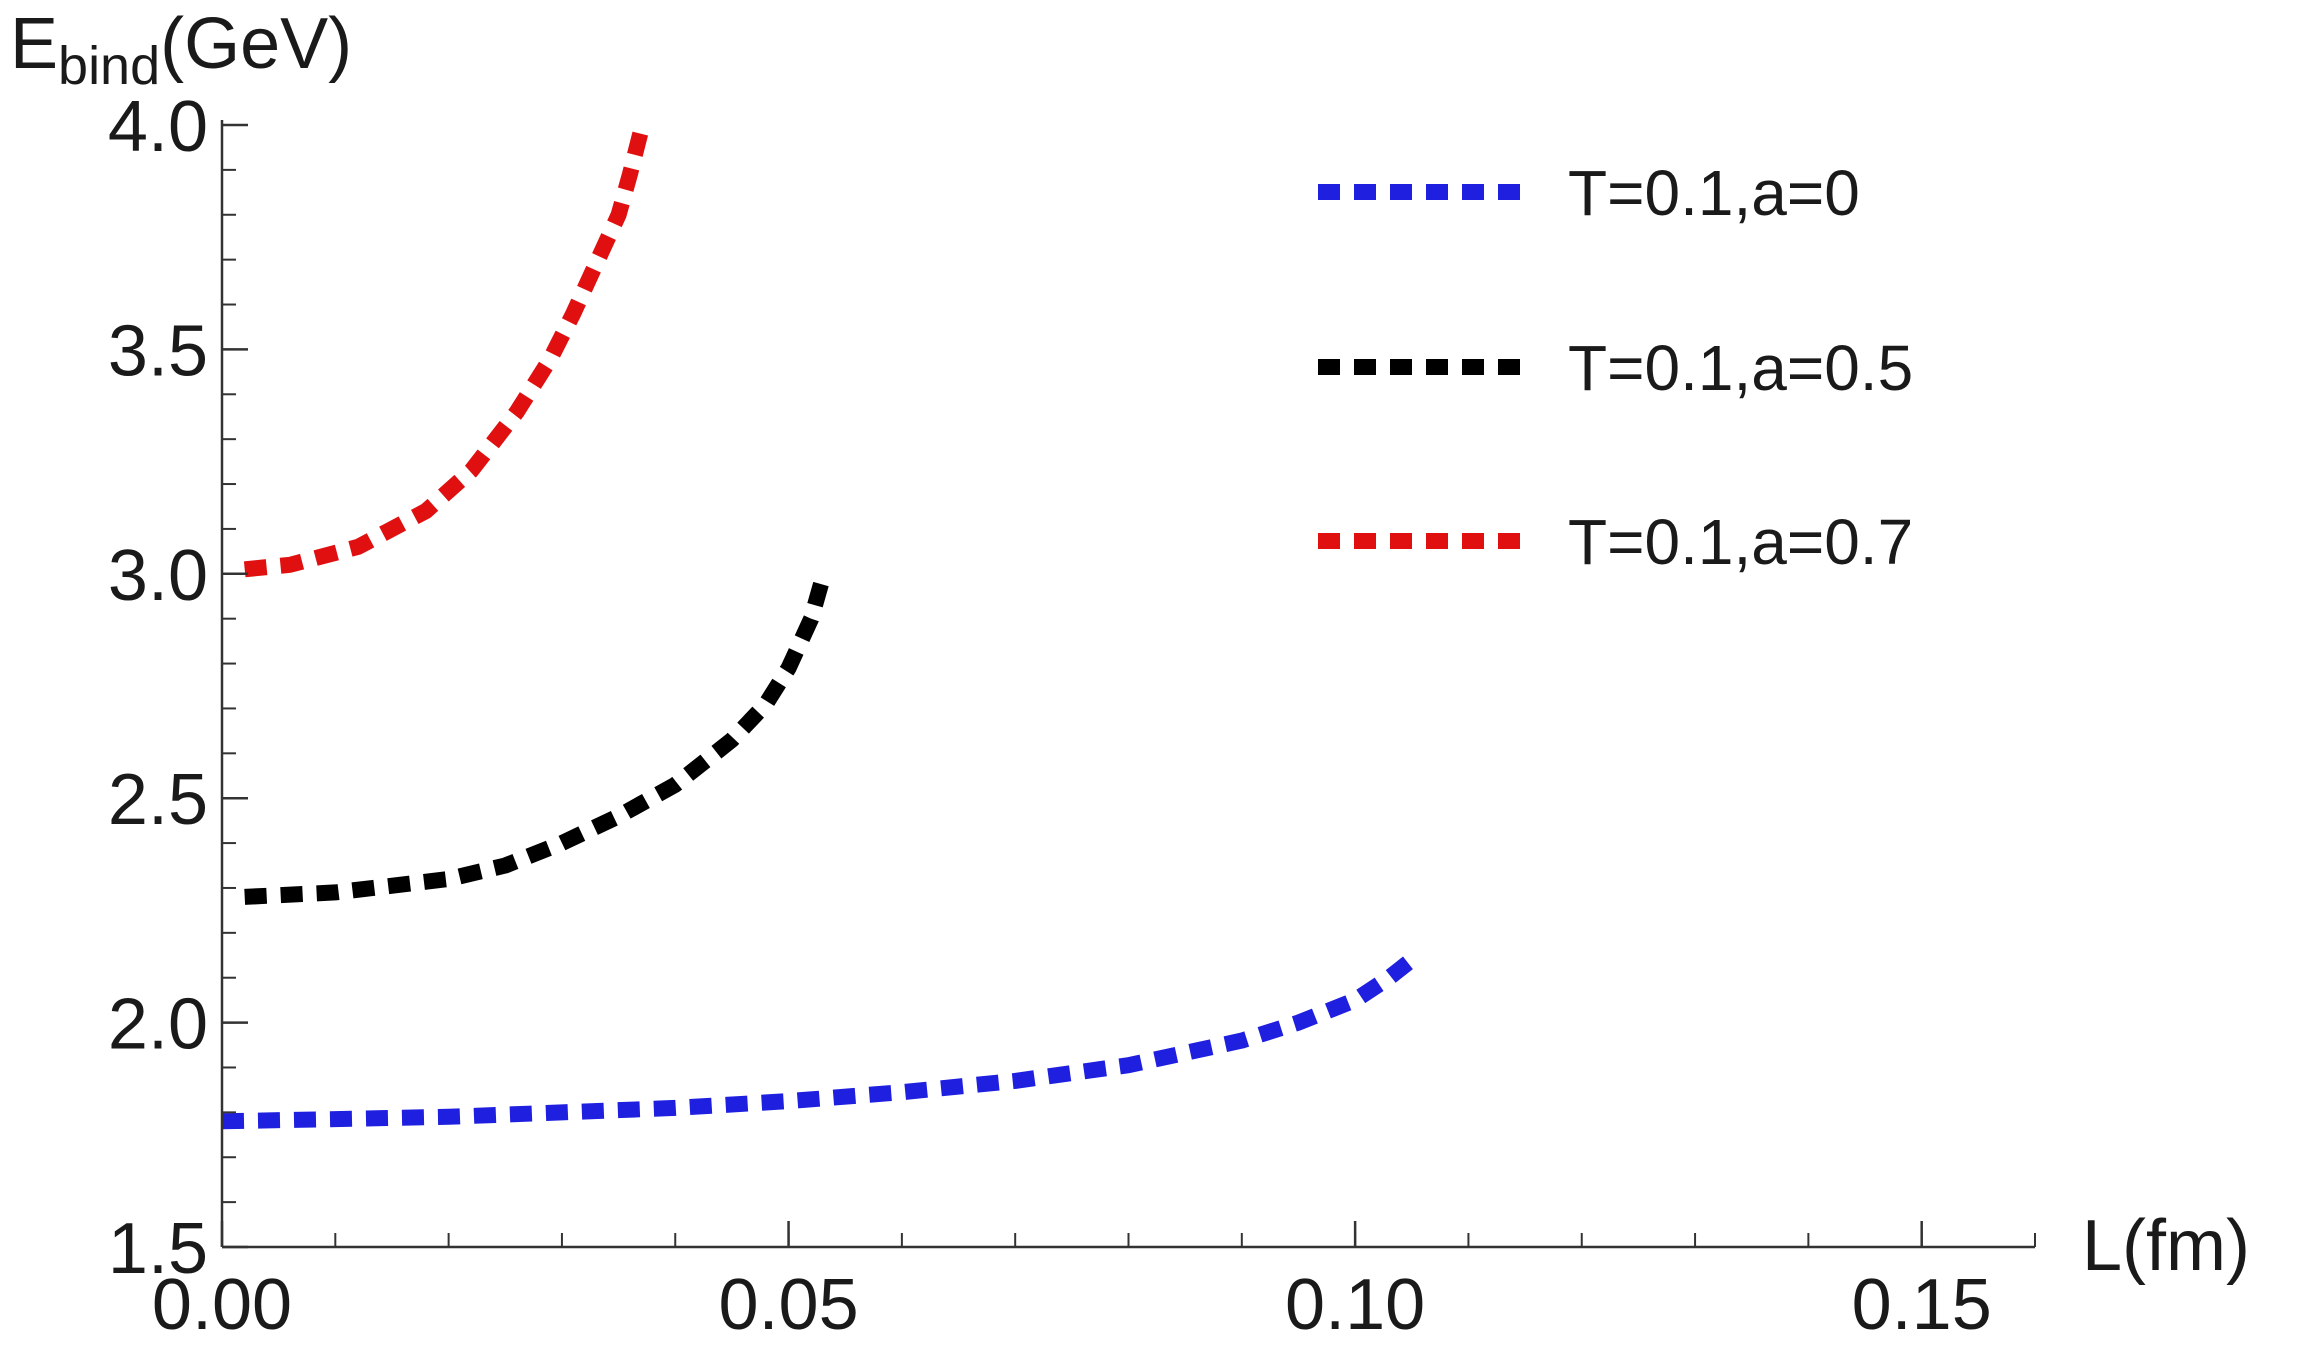  What do you see at coordinates (1740, 542) in the screenshot?
I see `legend-label-3: T=0.1,a=0.7` at bounding box center [1740, 542].